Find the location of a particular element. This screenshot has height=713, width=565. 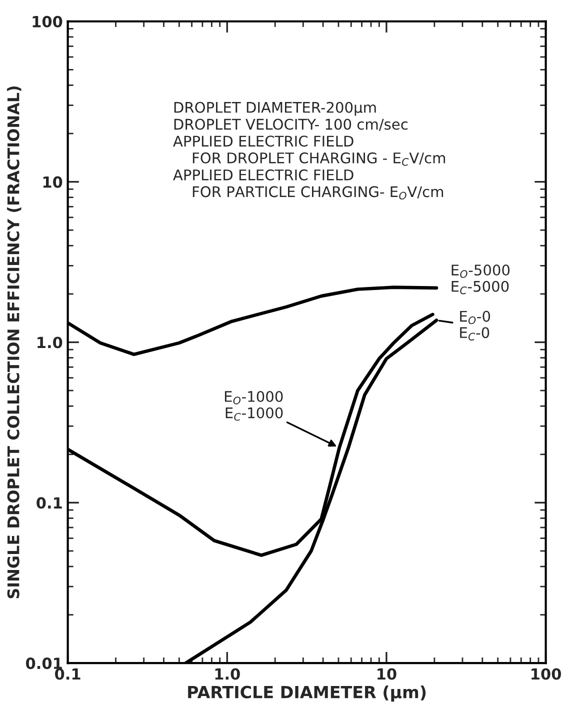

y-tick-label: 0.01 is located at coordinates (44, 664).